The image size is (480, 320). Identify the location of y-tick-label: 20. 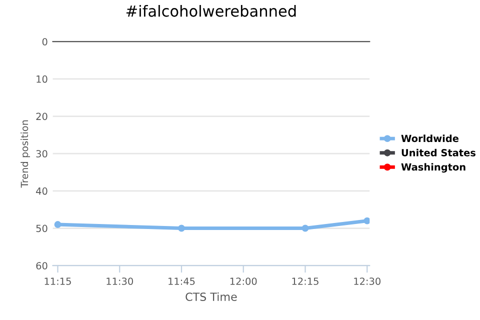
(42, 116).